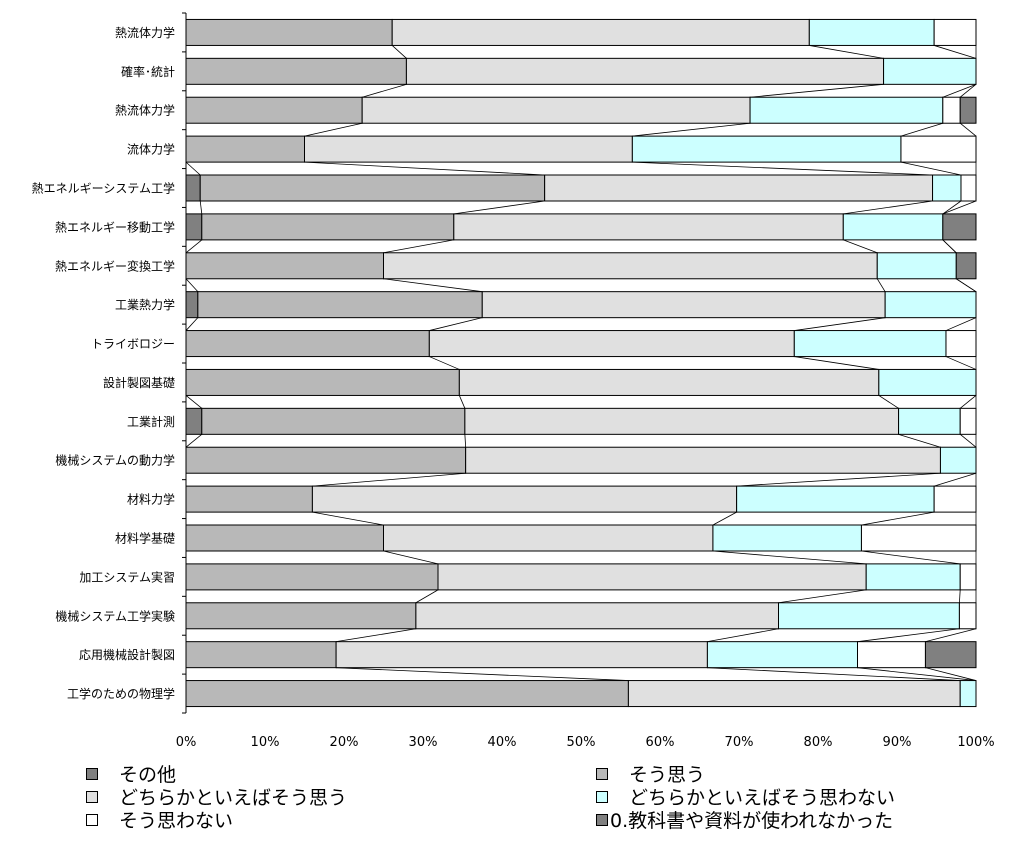 This screenshot has height=841, width=1009. What do you see at coordinates (739, 742) in the screenshot?
I see `x-tick-label: 70%` at bounding box center [739, 742].